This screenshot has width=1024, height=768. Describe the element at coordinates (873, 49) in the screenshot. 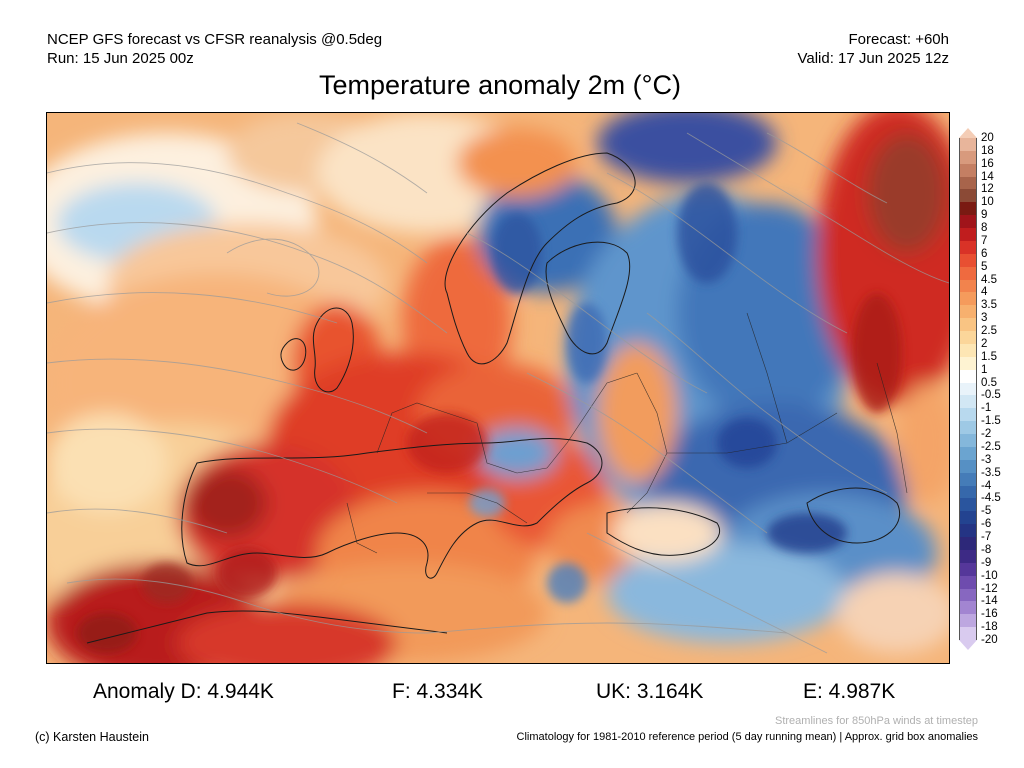

I see `header-right: Forecast: +60h Valid: 17 Jun 2025 12z` at that location.